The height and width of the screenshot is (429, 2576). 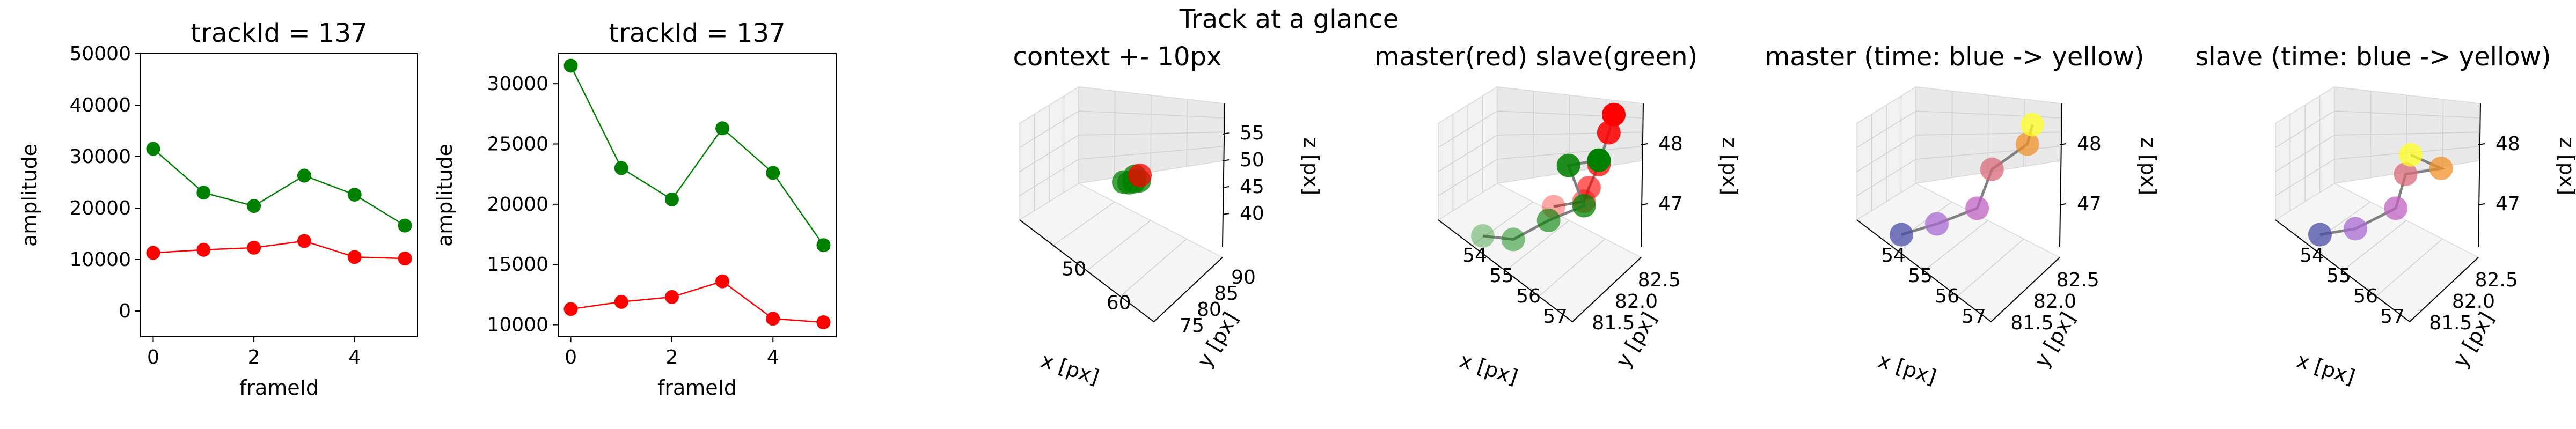 What do you see at coordinates (2148, 166) in the screenshot?
I see `z-axis-label: z [px]` at bounding box center [2148, 166].